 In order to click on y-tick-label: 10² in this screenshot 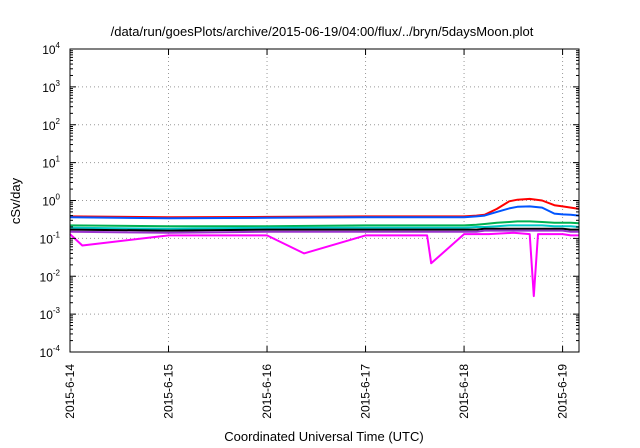, I will do `click(51, 125)`.